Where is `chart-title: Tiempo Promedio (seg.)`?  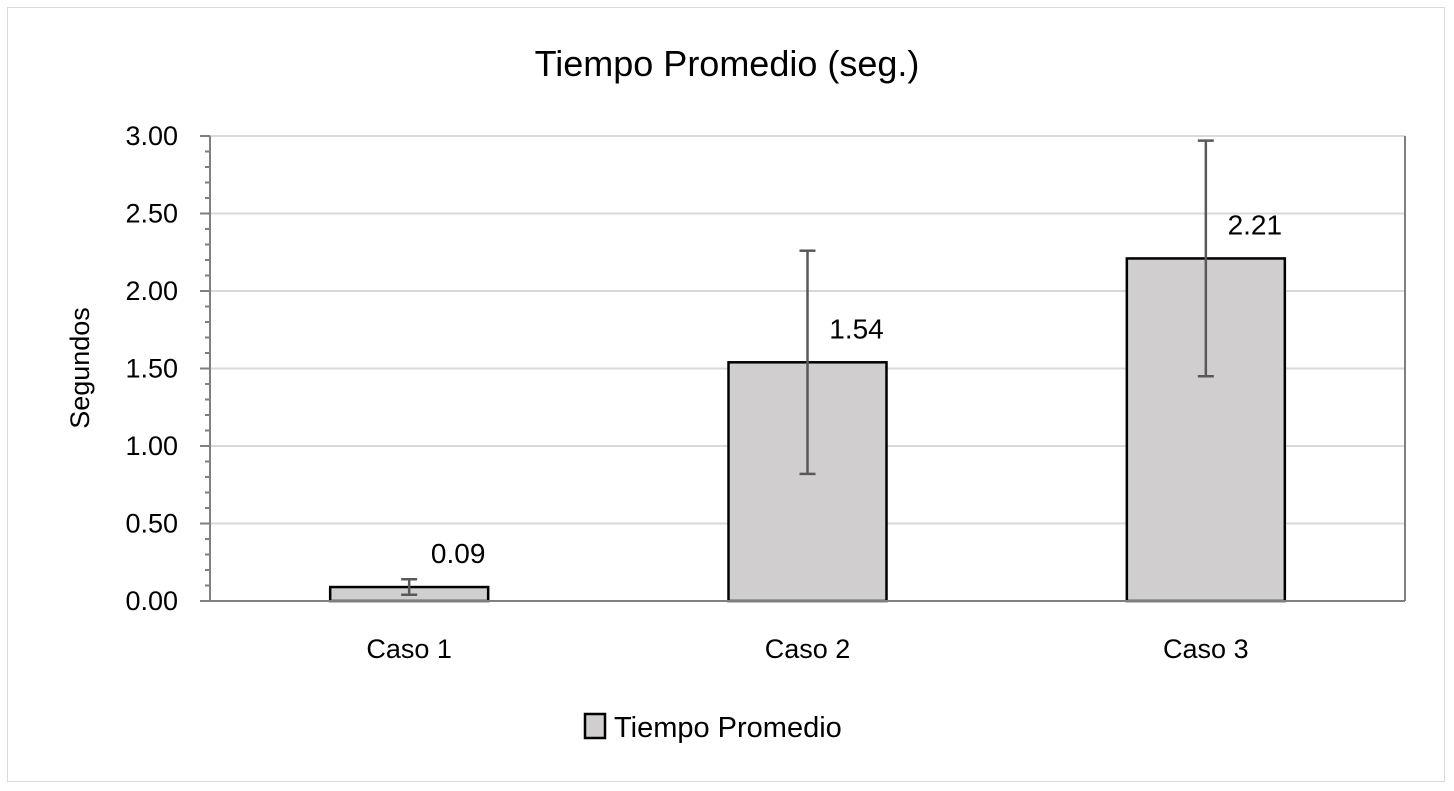 chart-title: Tiempo Promedio (seg.) is located at coordinates (727, 63).